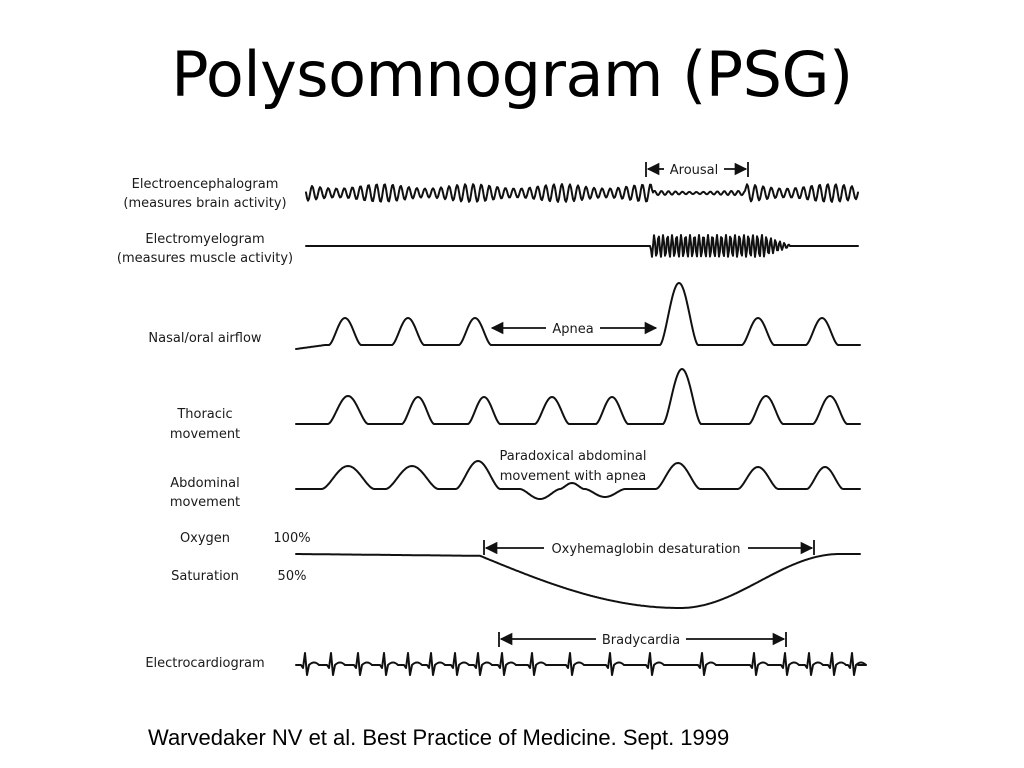 The height and width of the screenshot is (768, 1024). I want to click on paradoxical-label-line1: Paradoxical abdominal, so click(572, 456).